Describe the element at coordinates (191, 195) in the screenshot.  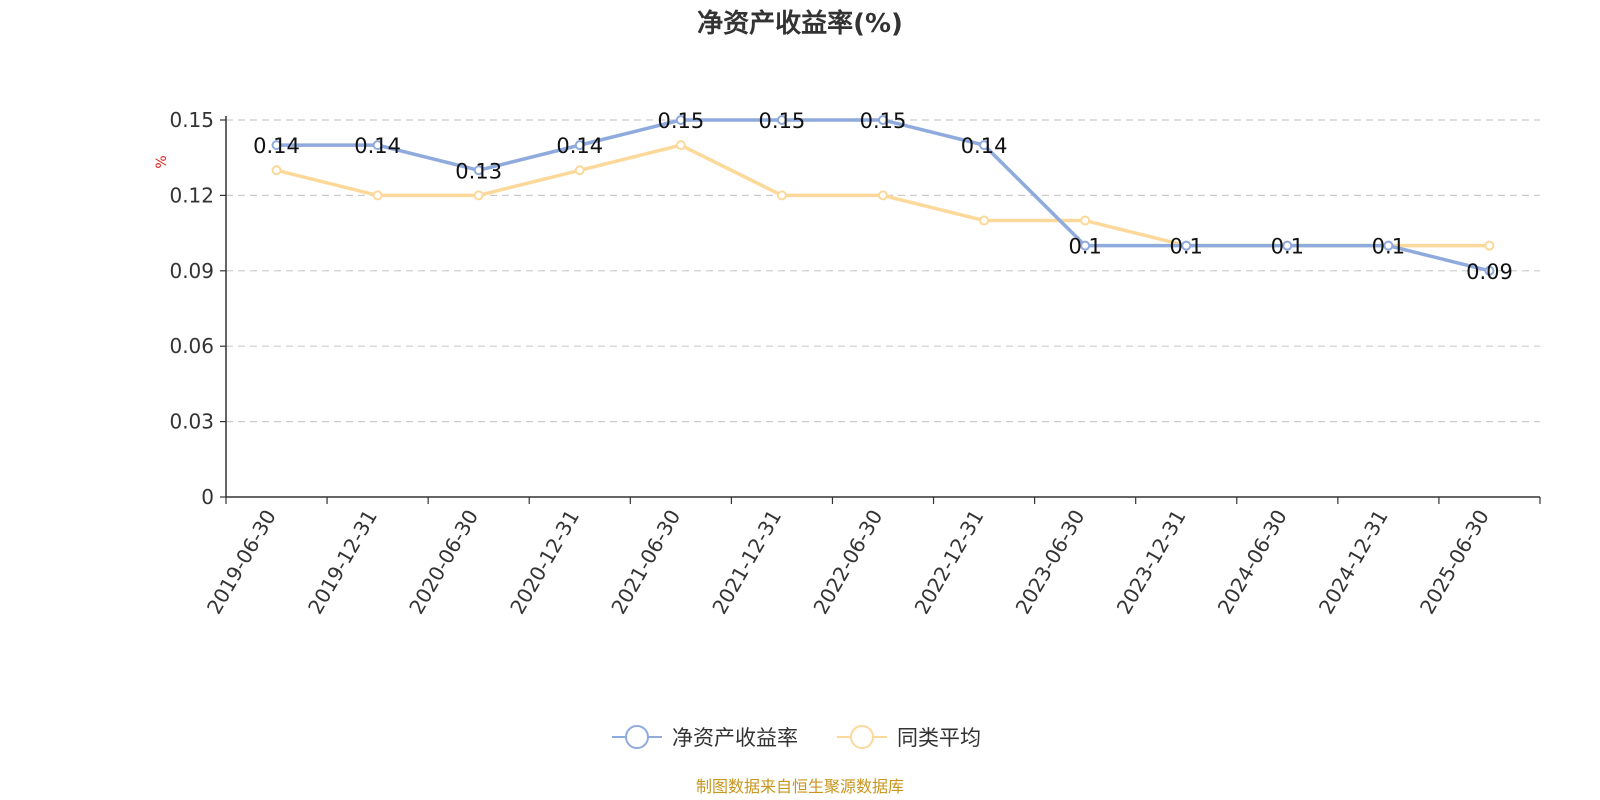
I see `y-tick-label: 0.12` at that location.